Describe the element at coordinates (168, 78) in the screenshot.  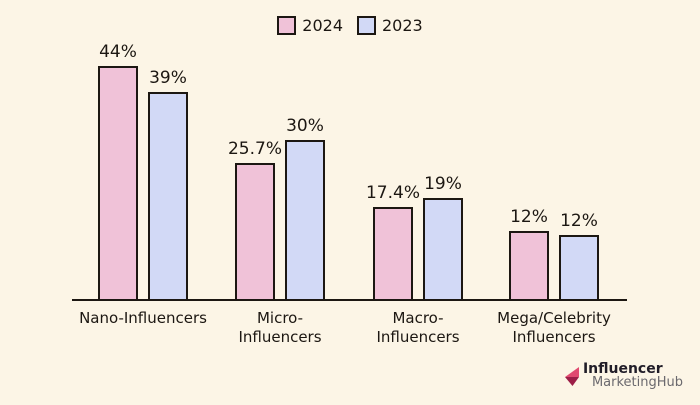
I see `value-label-2023-category-0: 39%` at that location.